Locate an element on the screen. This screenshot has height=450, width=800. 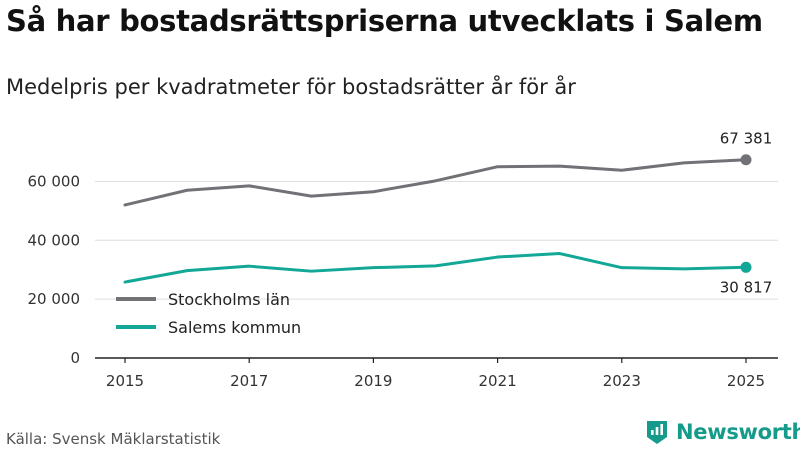
end-value-label: 67 381 is located at coordinates (746, 139).